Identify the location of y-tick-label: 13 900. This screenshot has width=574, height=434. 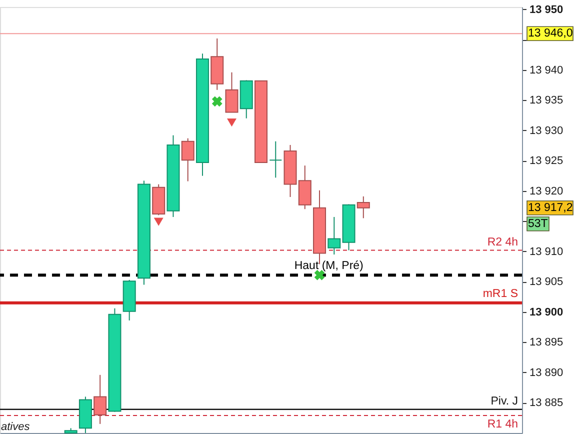
(547, 312).